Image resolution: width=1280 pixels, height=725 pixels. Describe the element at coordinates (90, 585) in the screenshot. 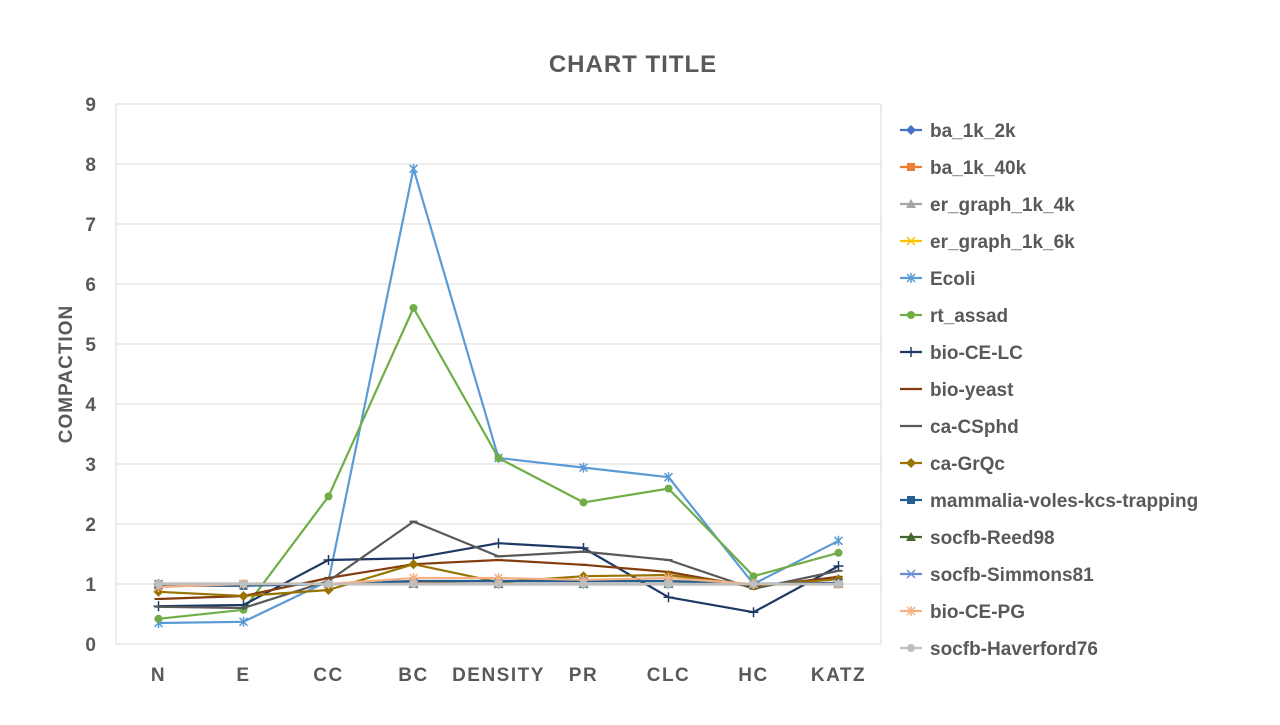

I see `y-tick-label: 1` at that location.